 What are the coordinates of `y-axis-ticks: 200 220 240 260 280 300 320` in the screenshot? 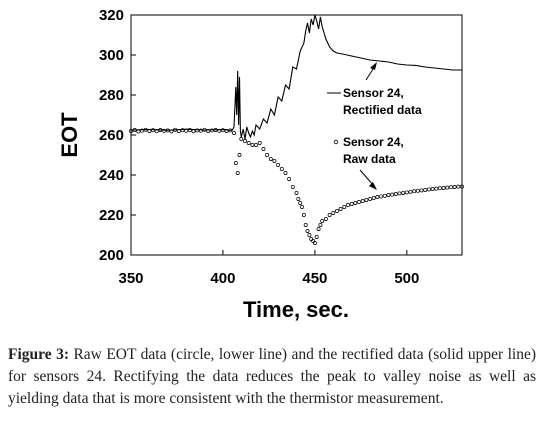 It's located at (117, 135).